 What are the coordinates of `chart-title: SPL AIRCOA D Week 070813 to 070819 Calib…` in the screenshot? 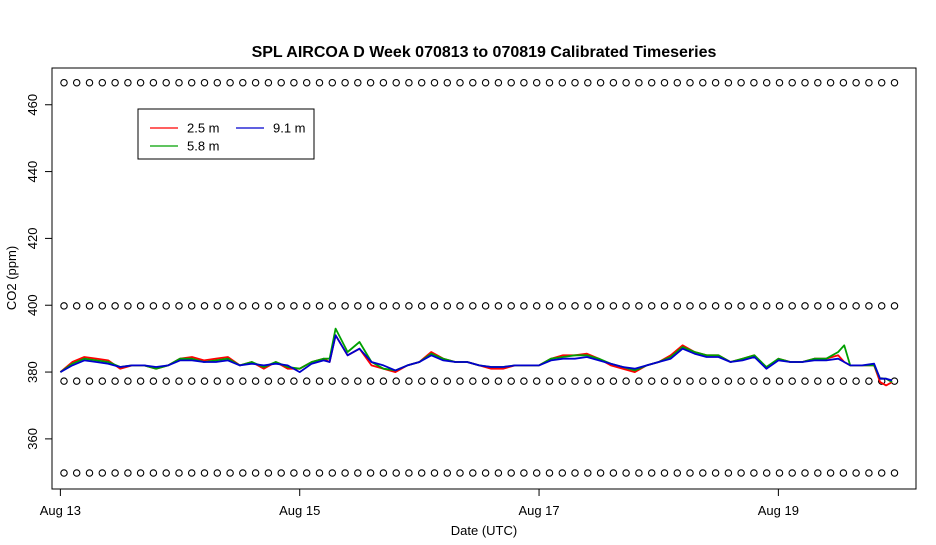 It's located at (484, 52).